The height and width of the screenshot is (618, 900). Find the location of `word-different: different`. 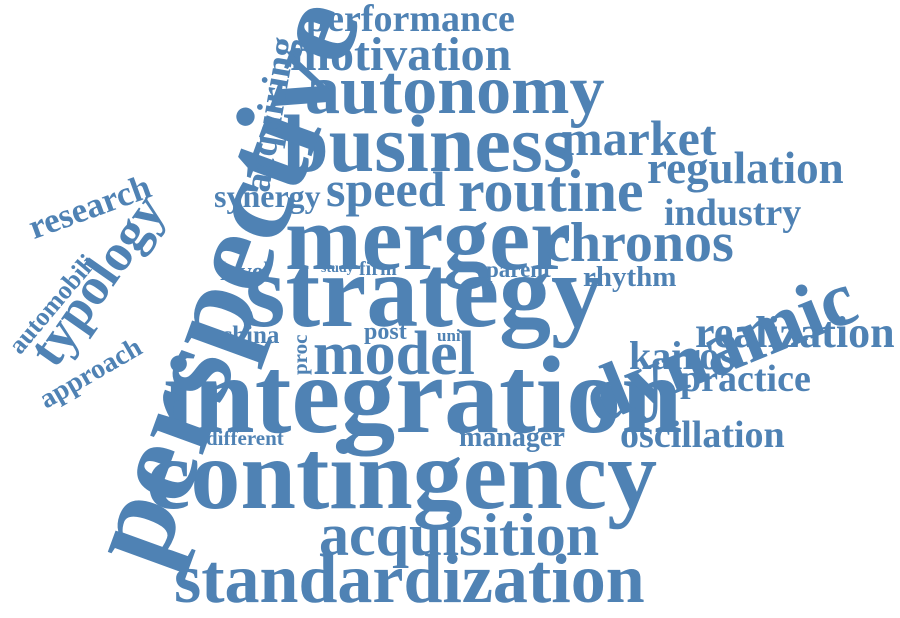

word-different: different is located at coordinates (245, 438).